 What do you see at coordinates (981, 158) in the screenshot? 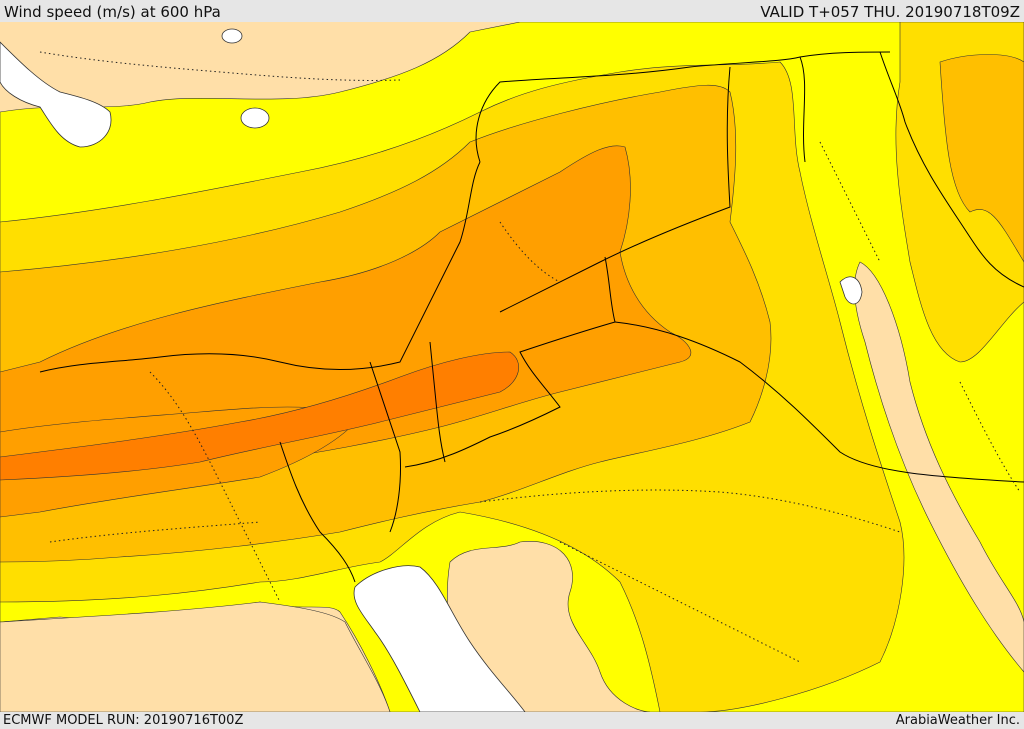
I see `band-amber-east` at bounding box center [981, 158].